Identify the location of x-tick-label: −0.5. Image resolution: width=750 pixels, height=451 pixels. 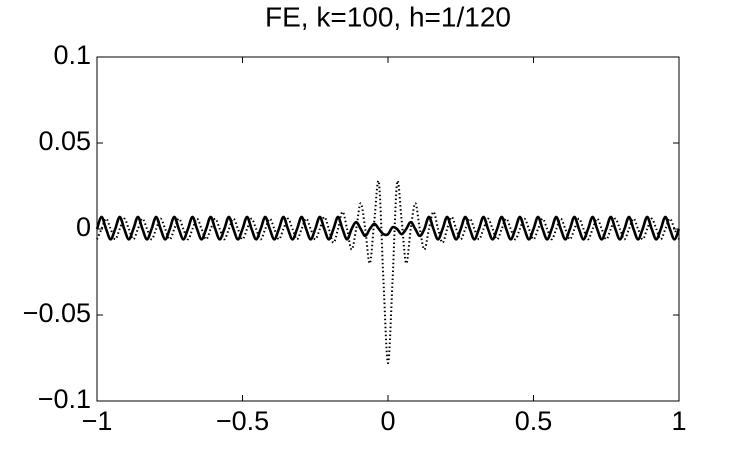
(242, 421).